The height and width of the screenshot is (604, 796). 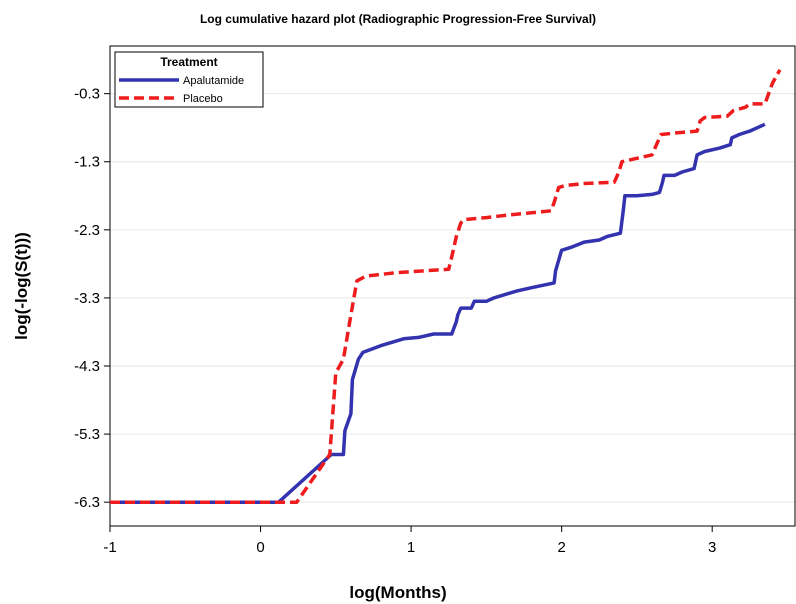 I want to click on y-tick-label: -2.3, so click(x=87, y=230).